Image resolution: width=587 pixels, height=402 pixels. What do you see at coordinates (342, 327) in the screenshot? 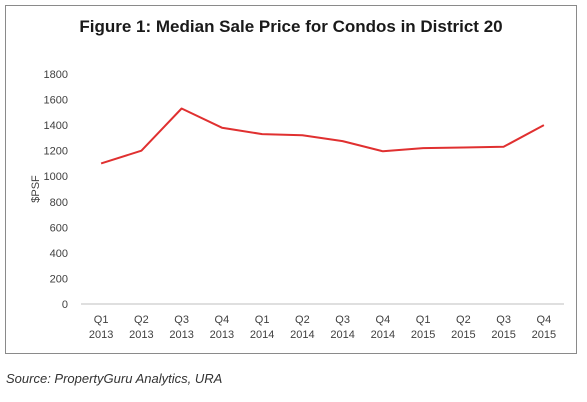
I see `x-tick-label: Q3 2014` at bounding box center [342, 327].